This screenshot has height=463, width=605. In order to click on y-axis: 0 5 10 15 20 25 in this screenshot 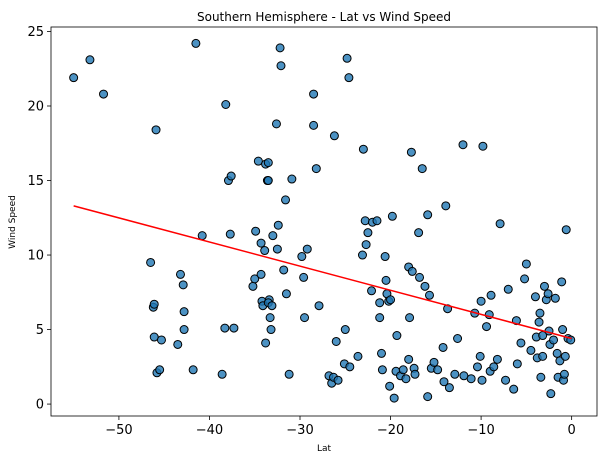, I will do `click(39, 219)`.